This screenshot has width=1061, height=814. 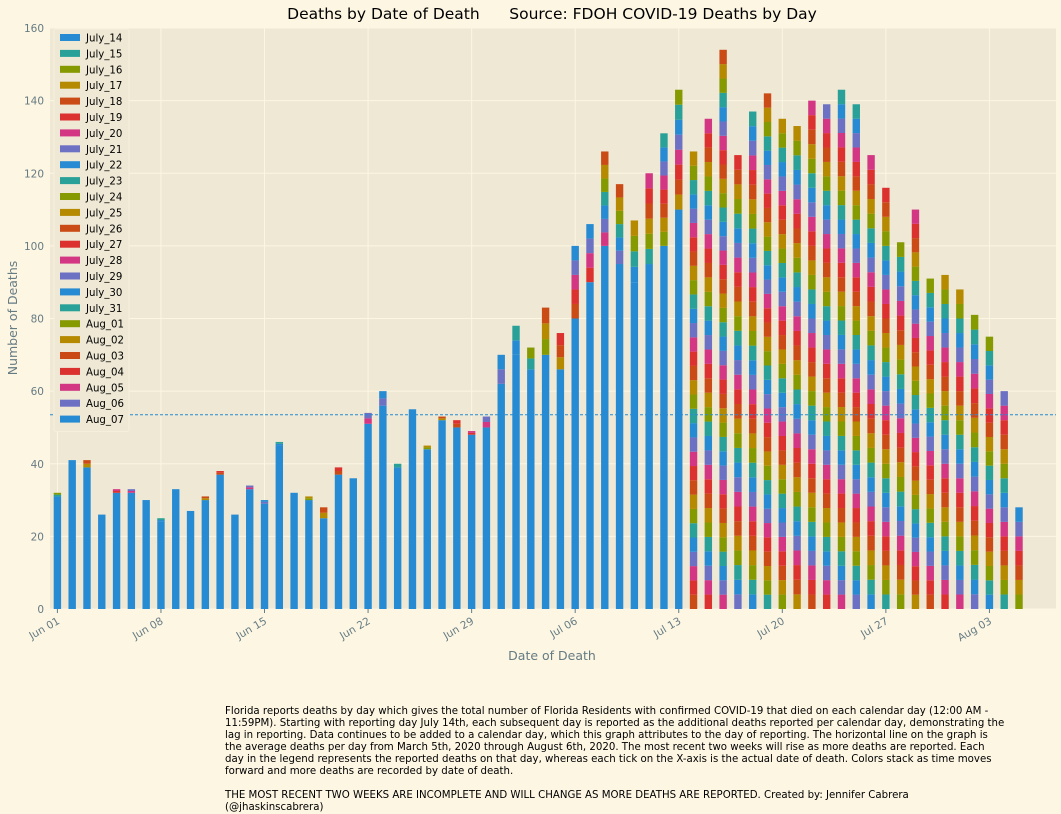 What do you see at coordinates (874, 628) in the screenshot?
I see `x-tick-label: Jul 27` at bounding box center [874, 628].